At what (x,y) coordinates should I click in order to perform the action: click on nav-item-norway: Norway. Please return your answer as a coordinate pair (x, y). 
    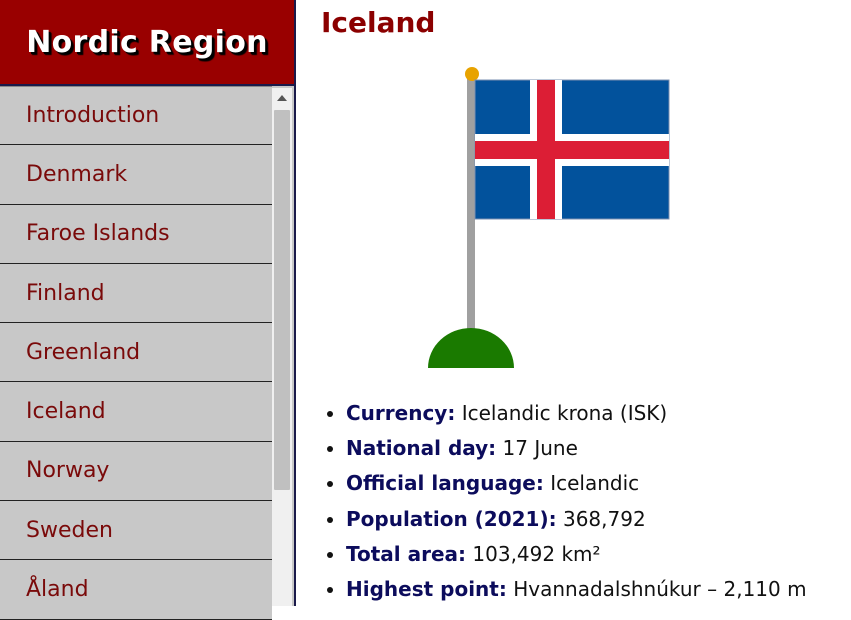
    Looking at the image, I should click on (136, 471).